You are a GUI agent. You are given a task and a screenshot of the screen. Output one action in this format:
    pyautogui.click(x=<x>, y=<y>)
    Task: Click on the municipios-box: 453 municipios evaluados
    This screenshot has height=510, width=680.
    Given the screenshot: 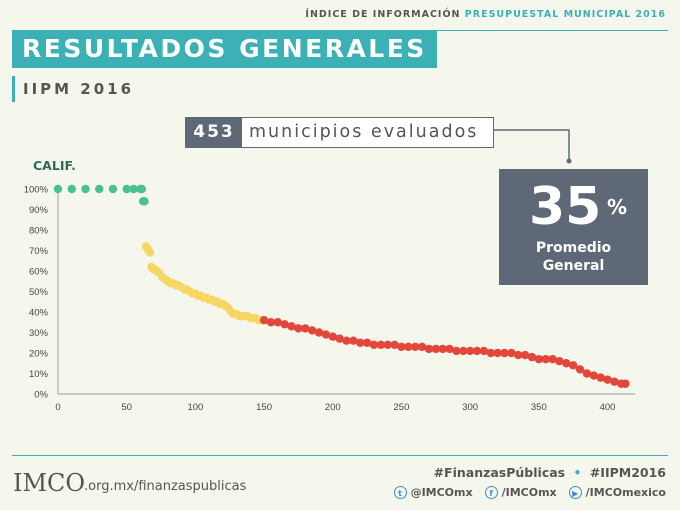 What is the action you would take?
    pyautogui.click(x=339, y=132)
    